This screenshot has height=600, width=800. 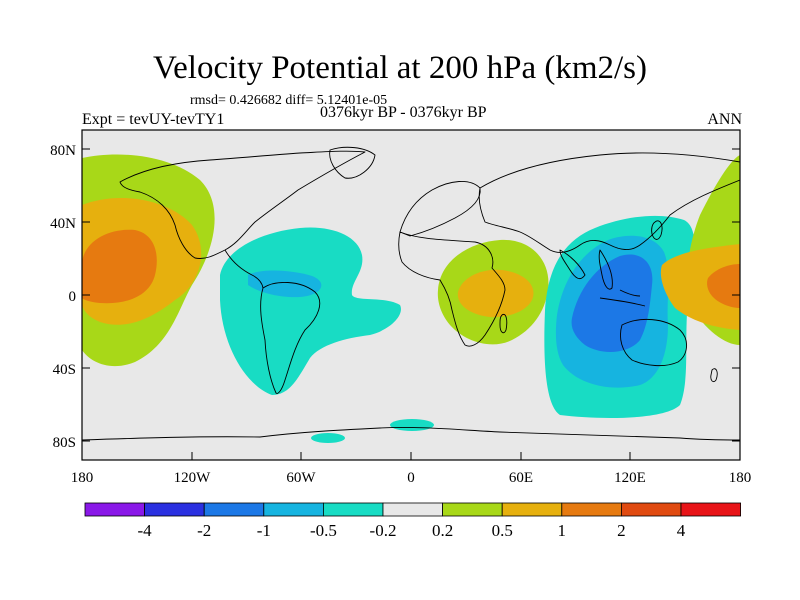 I want to click on contour-indopacific-neg1, so click(x=612, y=303).